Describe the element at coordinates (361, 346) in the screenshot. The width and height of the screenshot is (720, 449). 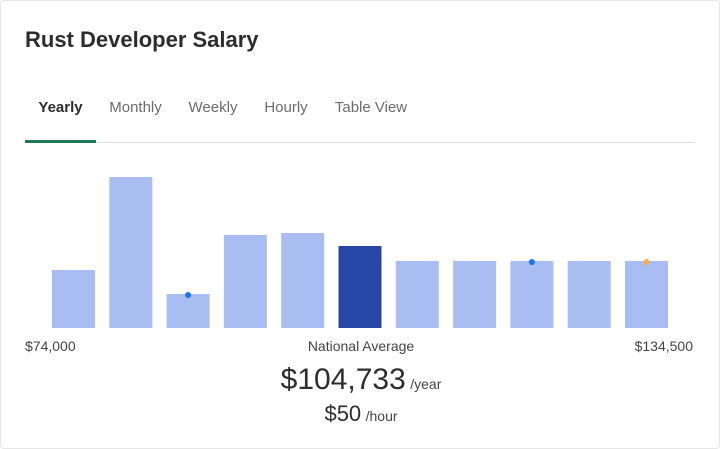
I see `national-average-label: National Average` at that location.